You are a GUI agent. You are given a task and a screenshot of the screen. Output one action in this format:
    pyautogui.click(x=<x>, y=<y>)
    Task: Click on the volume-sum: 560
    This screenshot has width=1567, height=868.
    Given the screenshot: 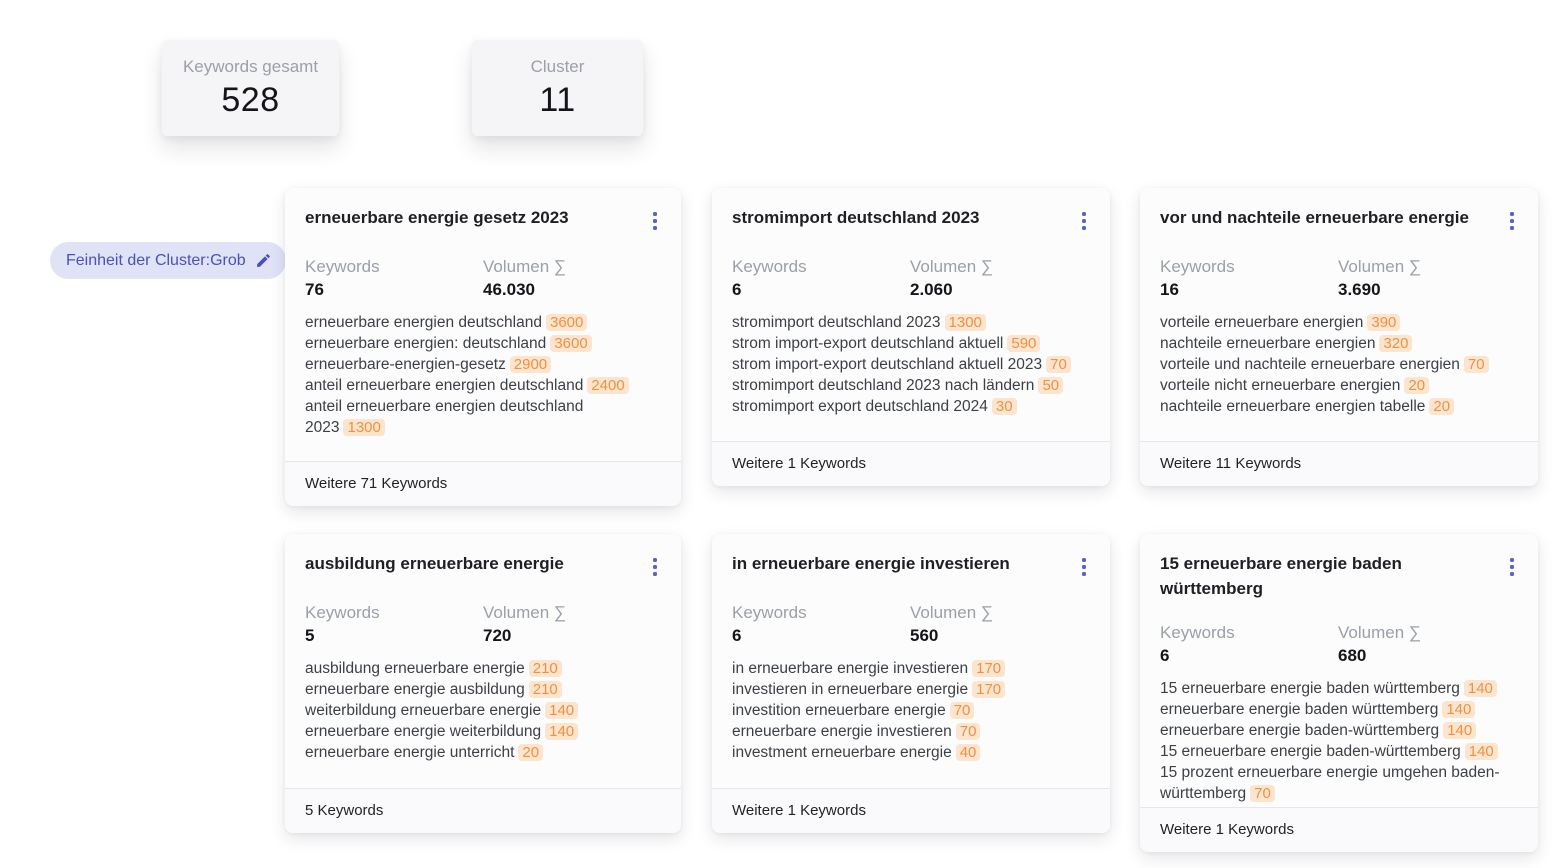 What is the action you would take?
    pyautogui.click(x=924, y=635)
    